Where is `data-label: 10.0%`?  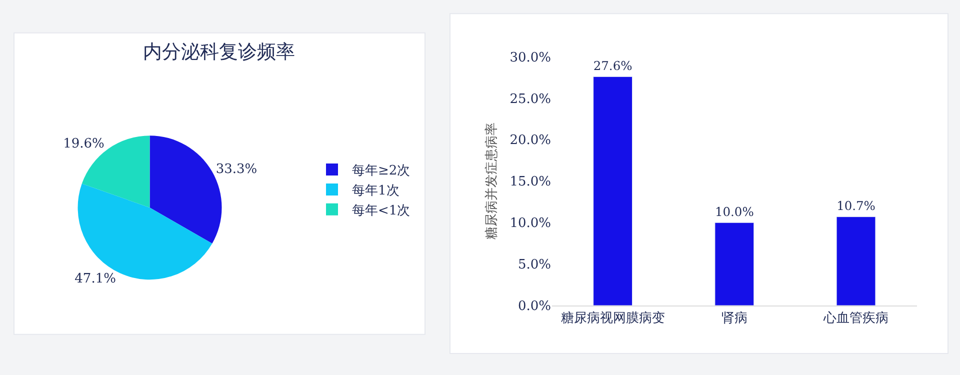
data-label: 10.0% is located at coordinates (734, 211).